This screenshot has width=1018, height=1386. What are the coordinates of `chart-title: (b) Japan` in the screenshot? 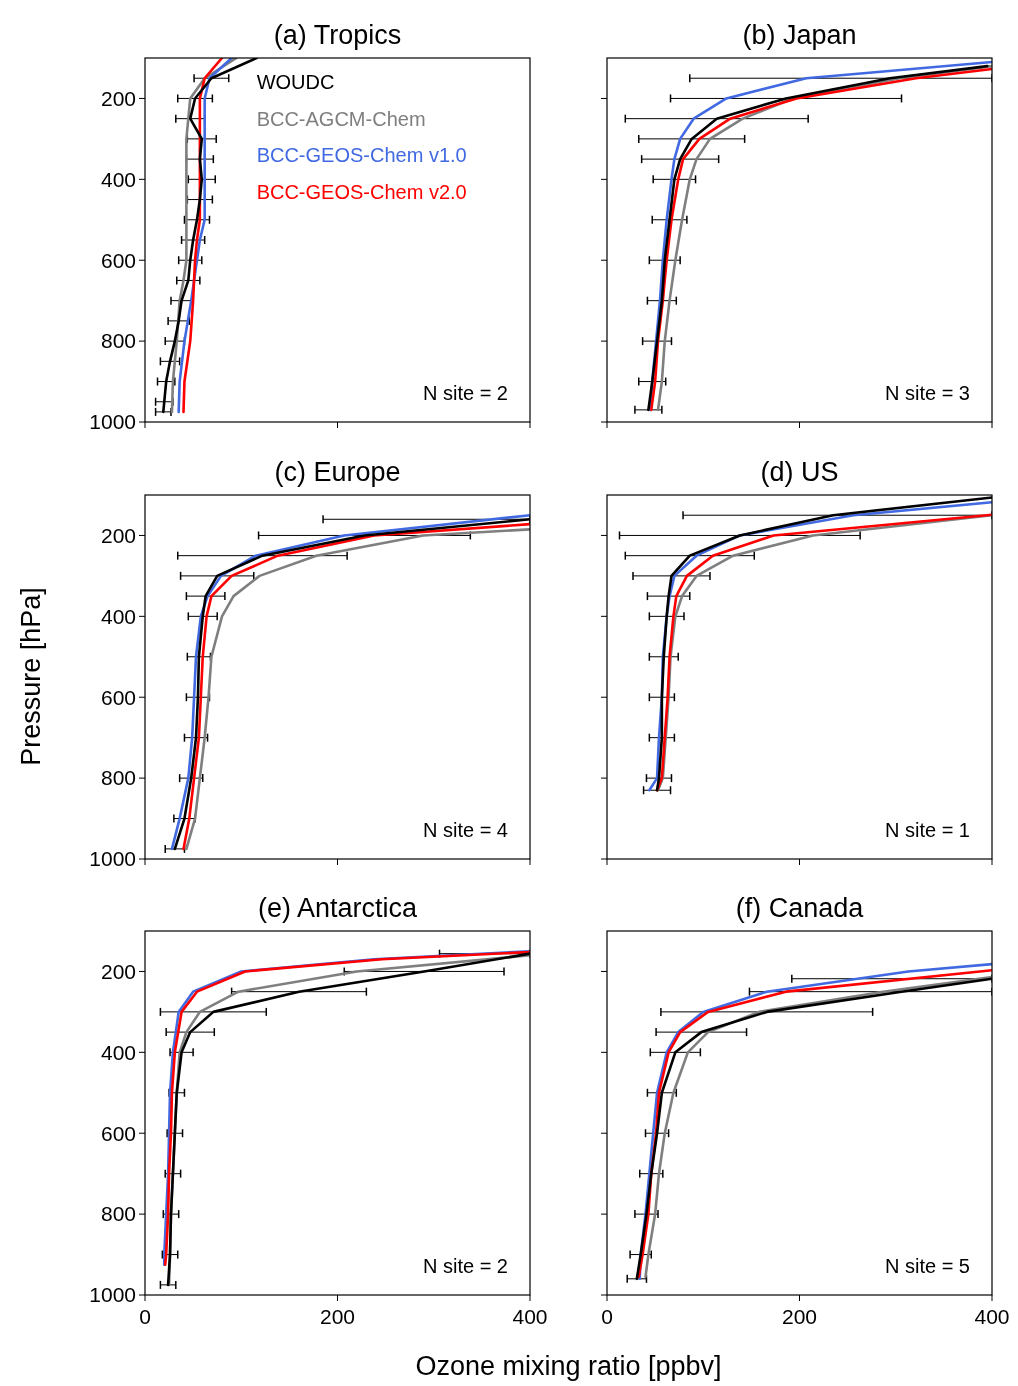 It's located at (799, 35).